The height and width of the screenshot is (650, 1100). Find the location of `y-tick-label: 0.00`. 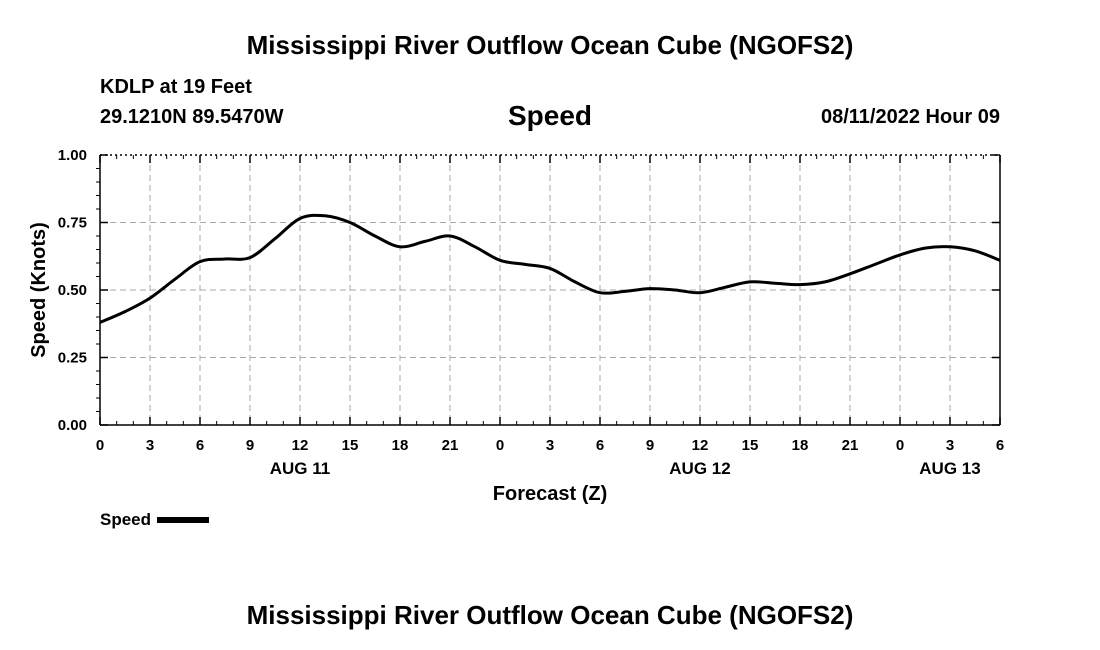

y-tick-label: 0.00 is located at coordinates (72, 425).